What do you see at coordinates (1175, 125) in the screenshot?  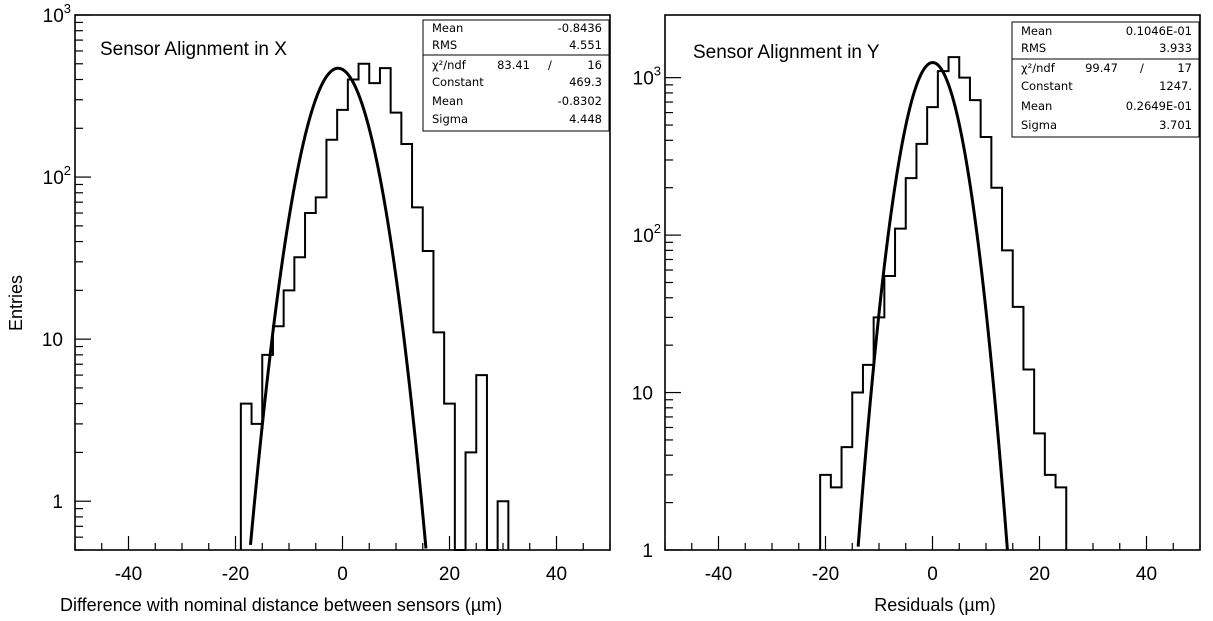 I see `right-stat-value-sigma: 3.701` at bounding box center [1175, 125].